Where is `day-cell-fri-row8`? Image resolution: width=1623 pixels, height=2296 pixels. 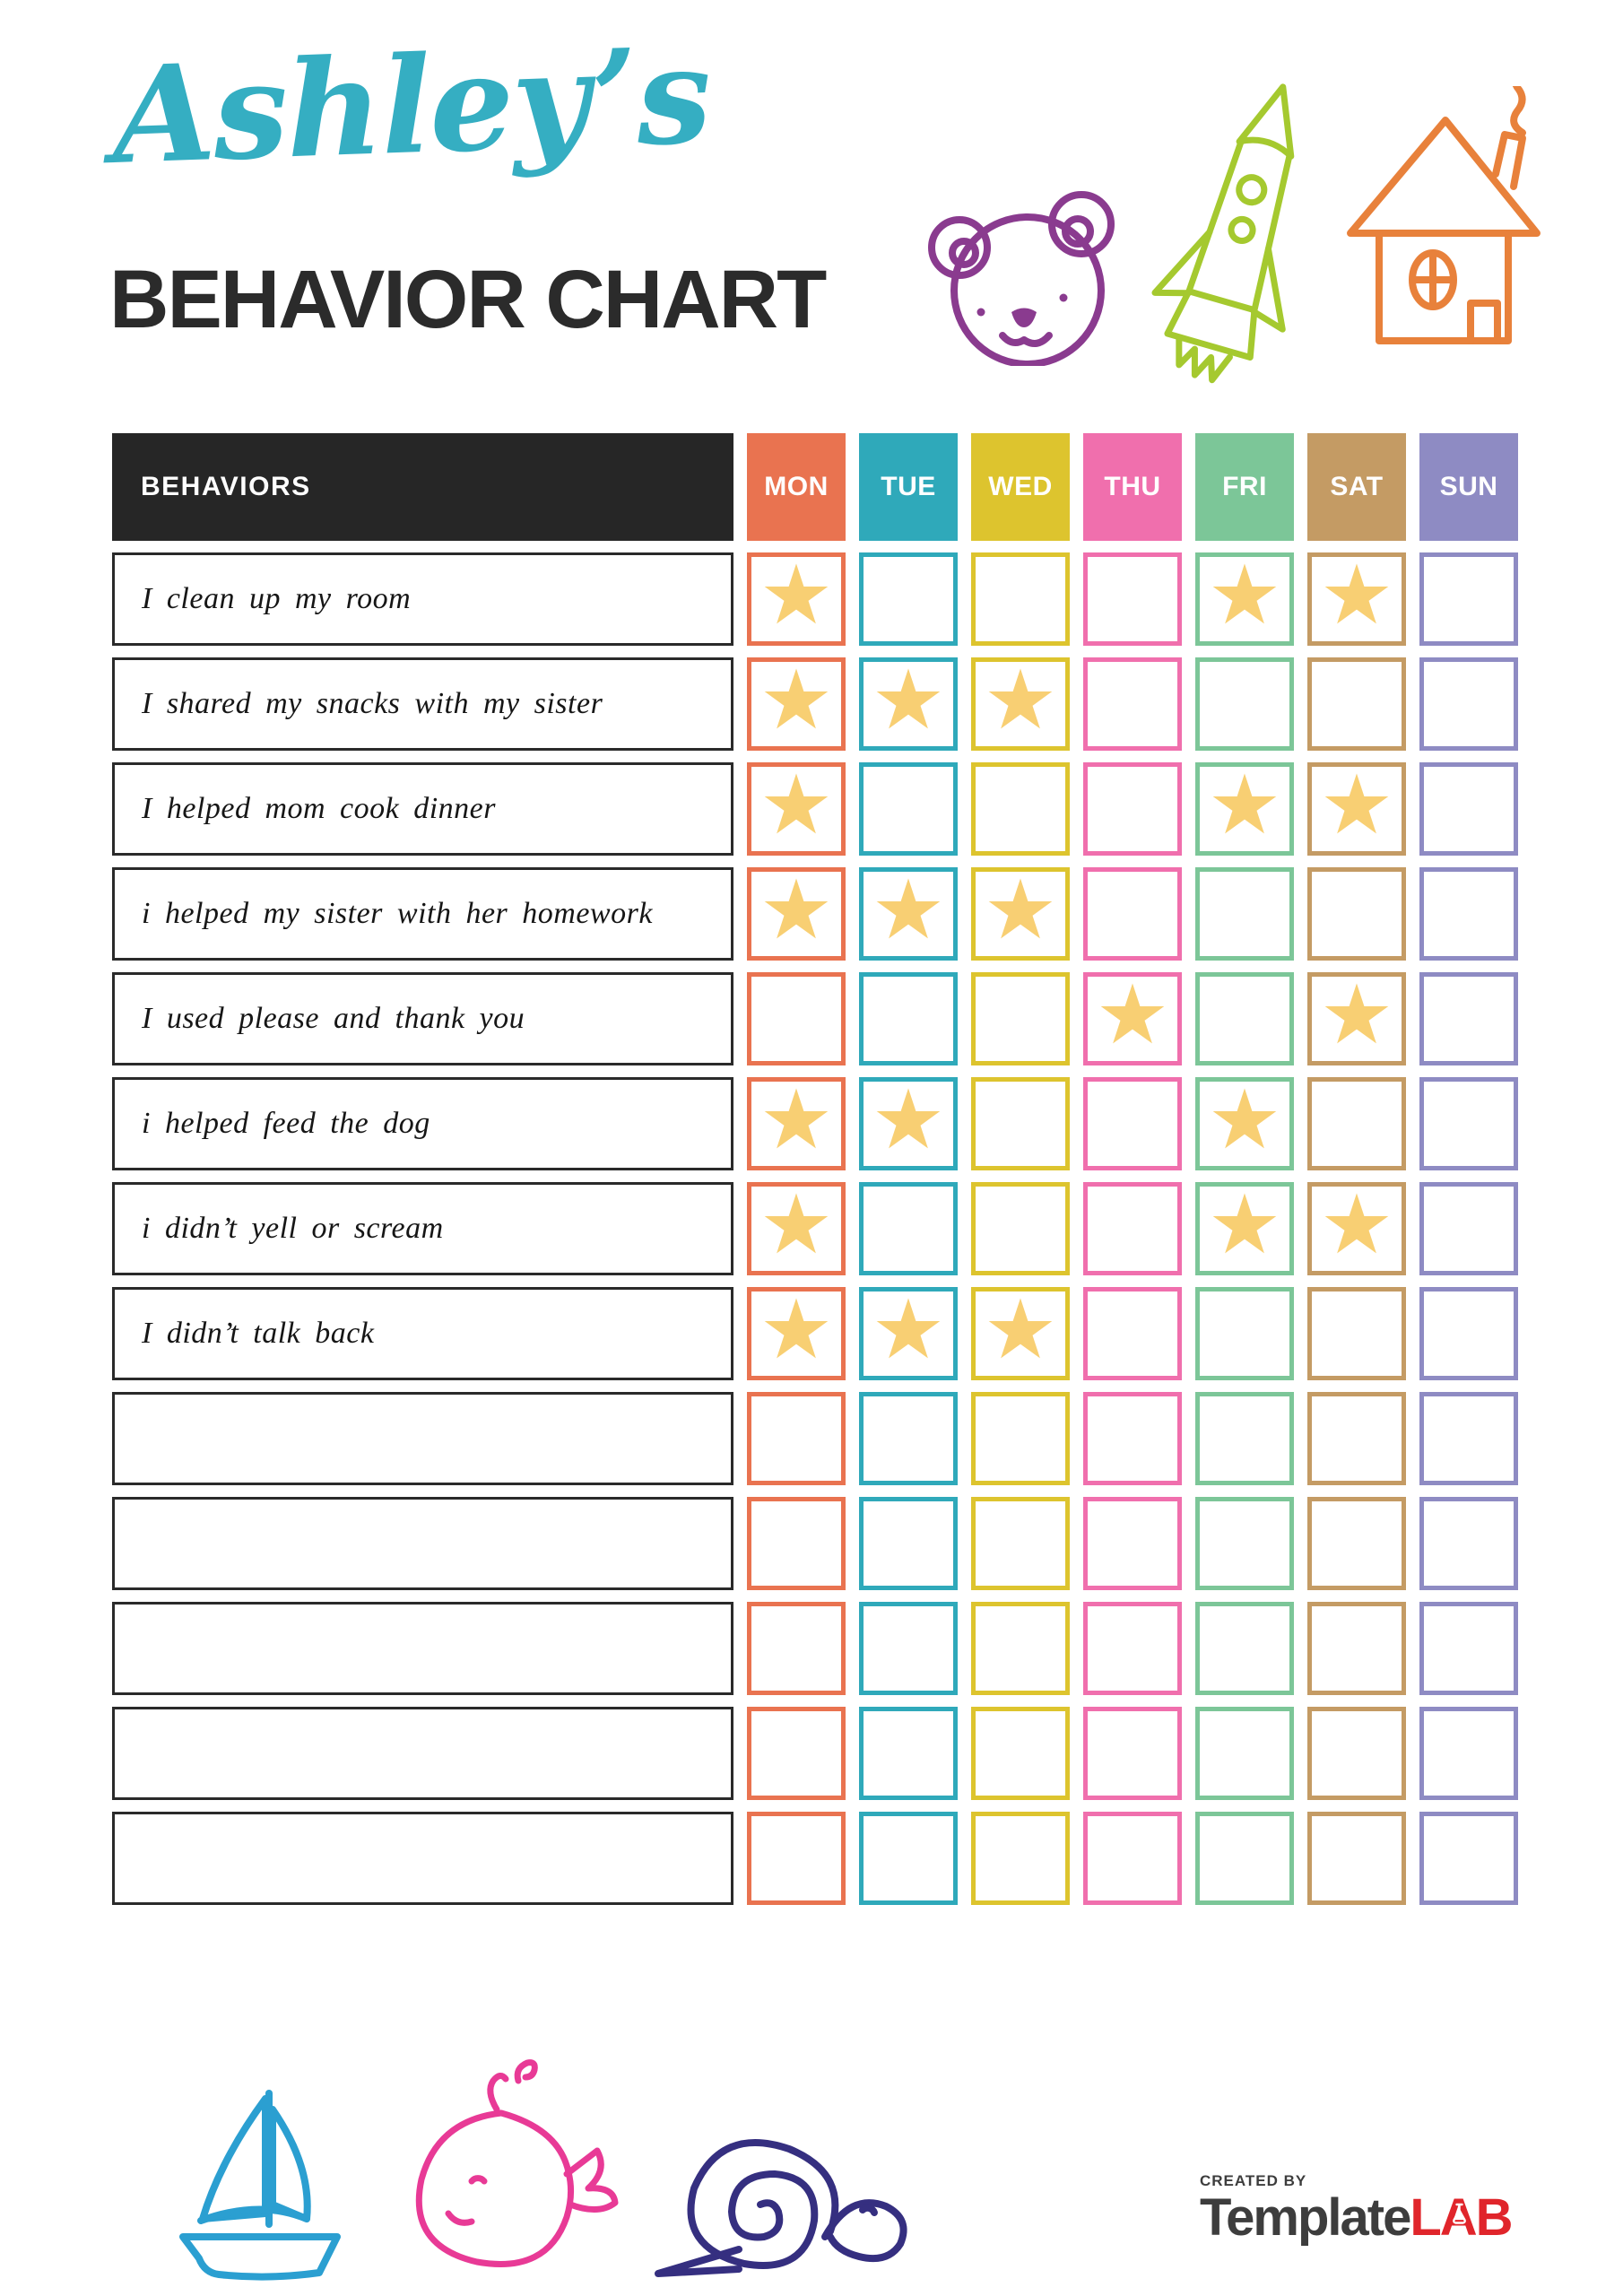 day-cell-fri-row8 is located at coordinates (1244, 1333).